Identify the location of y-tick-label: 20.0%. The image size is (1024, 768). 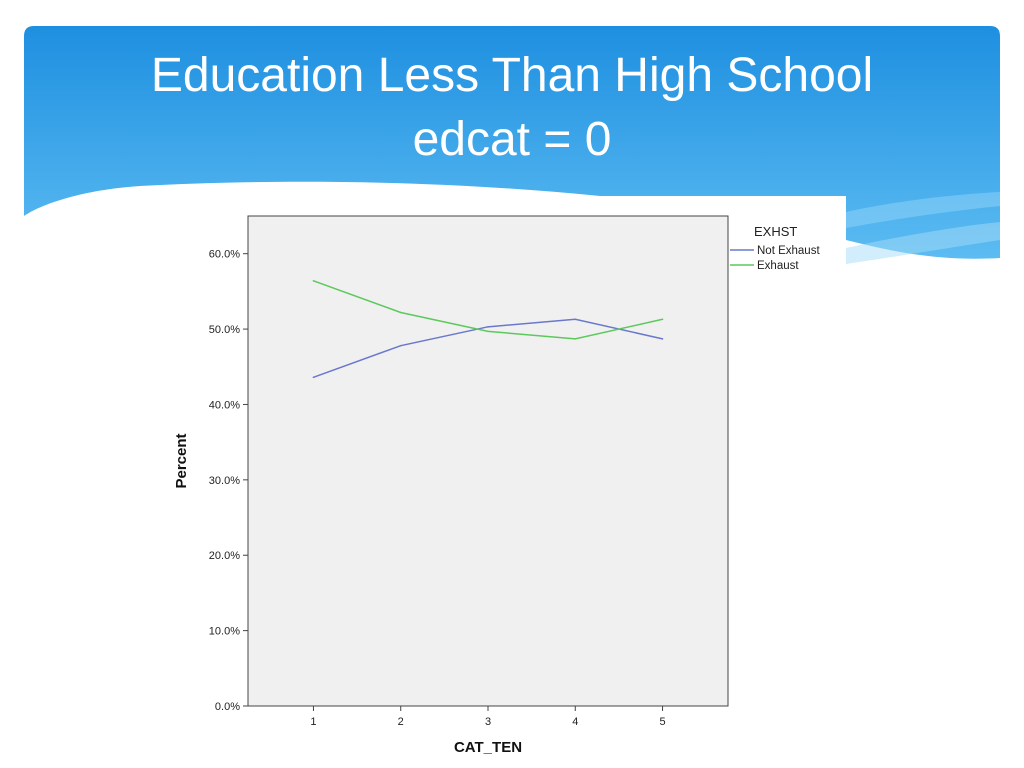
(224, 556).